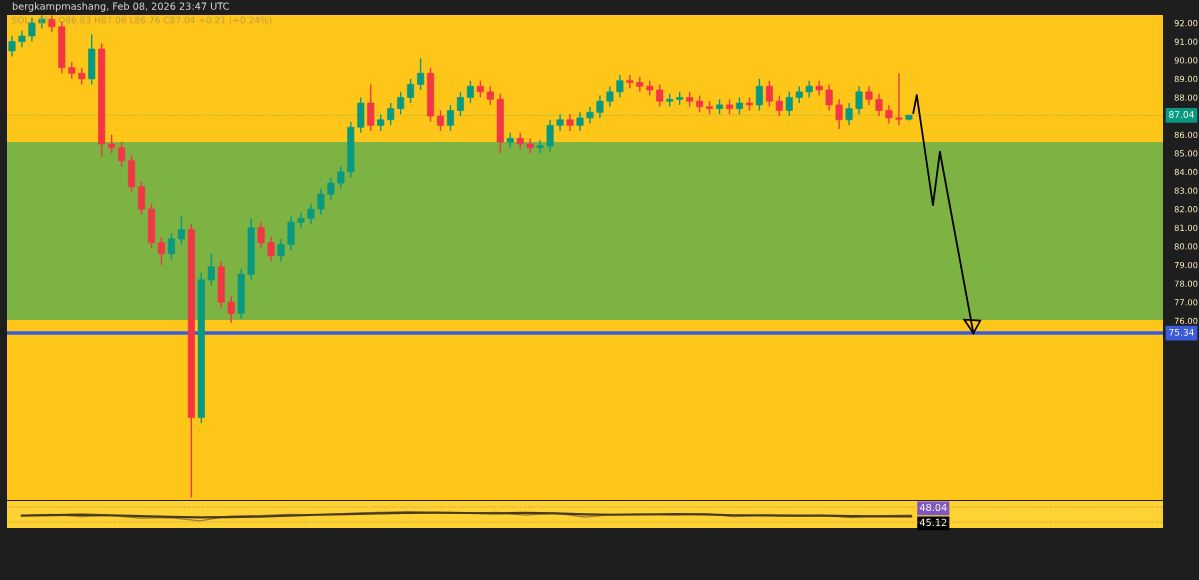 The width and height of the screenshot is (1199, 580). What do you see at coordinates (1186, 228) in the screenshot?
I see `y-tick-label: 81.00` at bounding box center [1186, 228].